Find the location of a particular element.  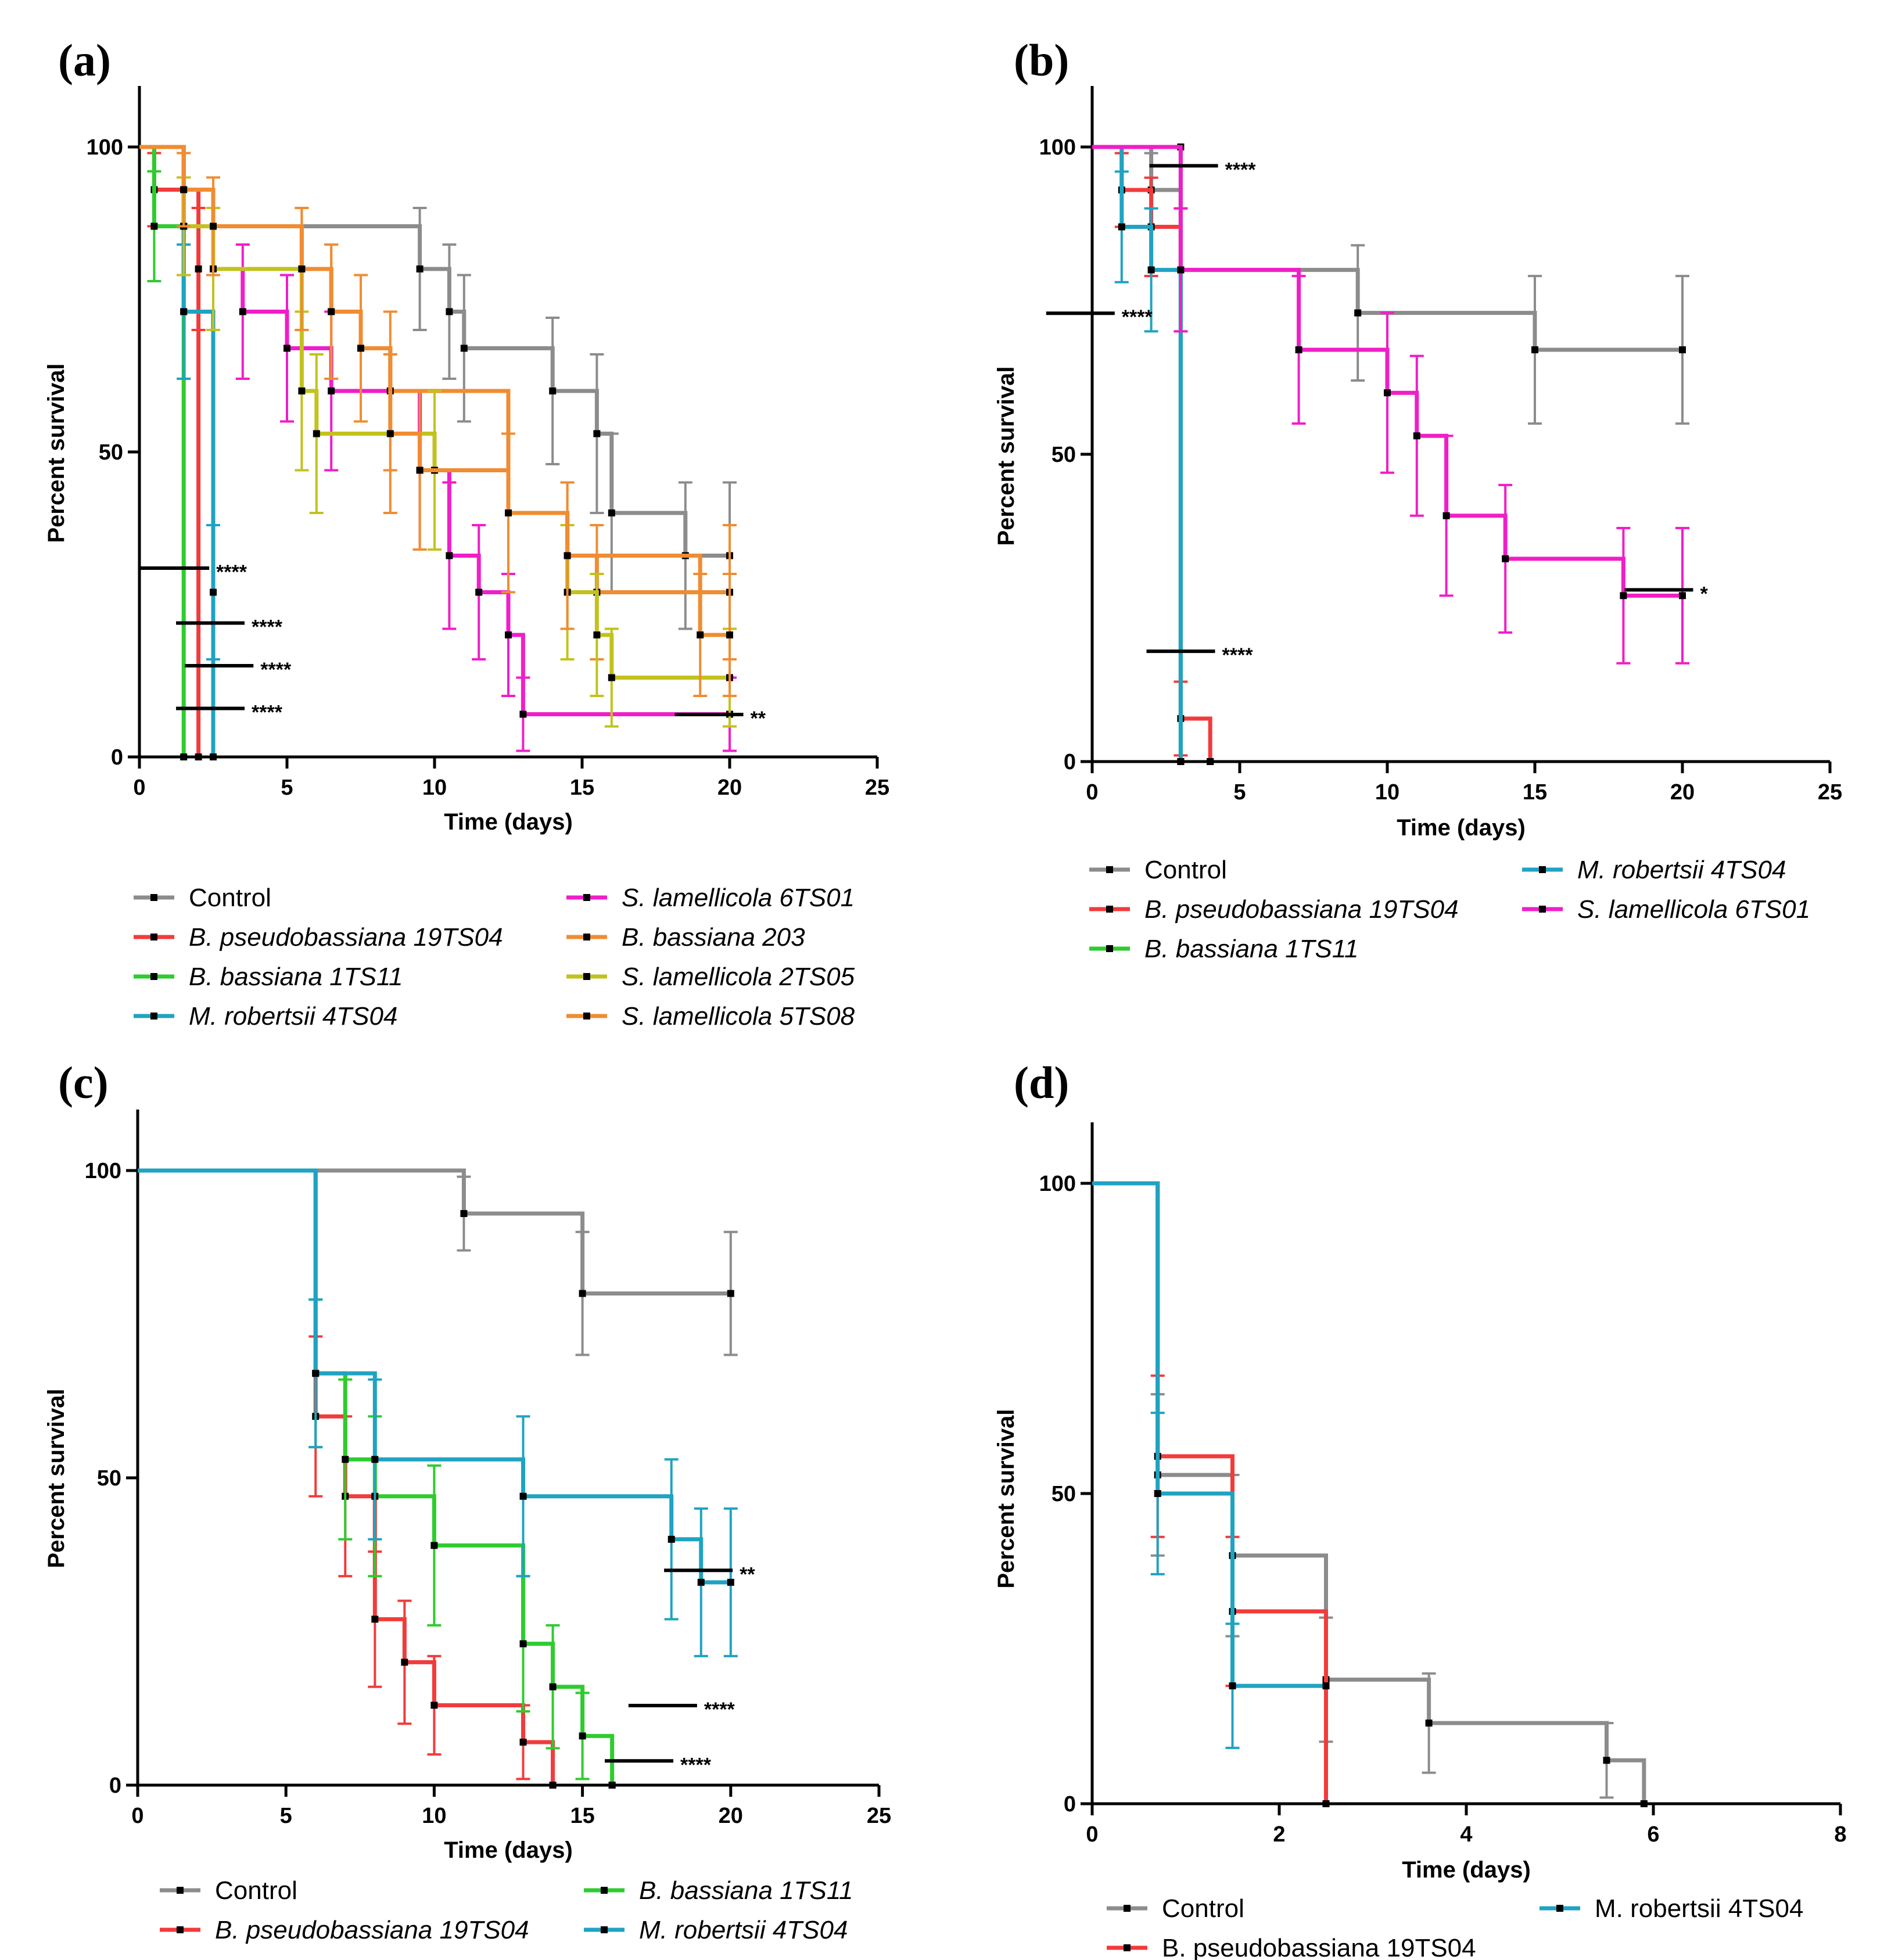

panel-a-legend-item-s-lamellicola-6ts01: S. lamellicola 6TS01 is located at coordinates (710, 898).